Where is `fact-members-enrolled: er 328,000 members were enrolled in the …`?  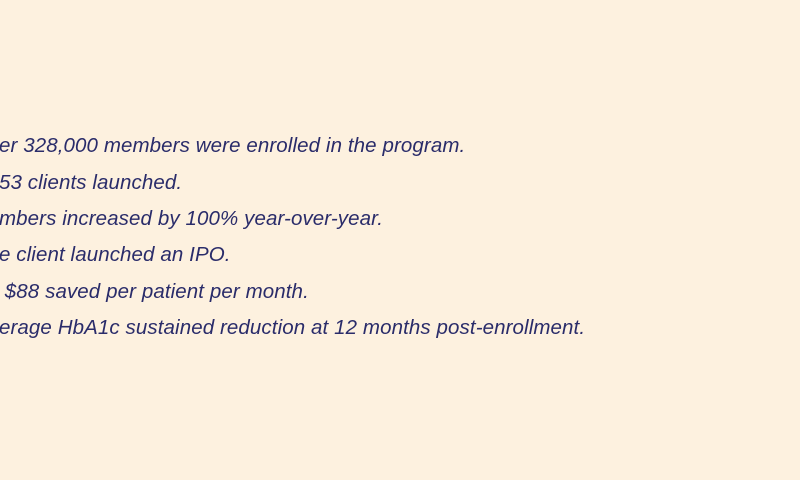 fact-members-enrolled: er 328,000 members were enrolled in the … is located at coordinates (233, 145).